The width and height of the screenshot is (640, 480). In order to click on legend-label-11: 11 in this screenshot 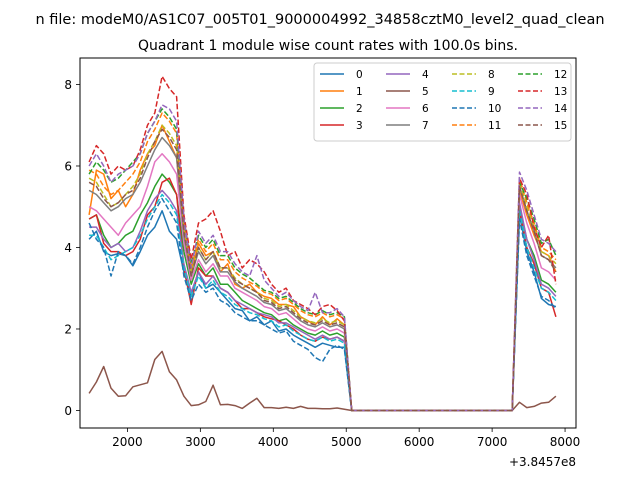, I will do `click(494, 126)`.